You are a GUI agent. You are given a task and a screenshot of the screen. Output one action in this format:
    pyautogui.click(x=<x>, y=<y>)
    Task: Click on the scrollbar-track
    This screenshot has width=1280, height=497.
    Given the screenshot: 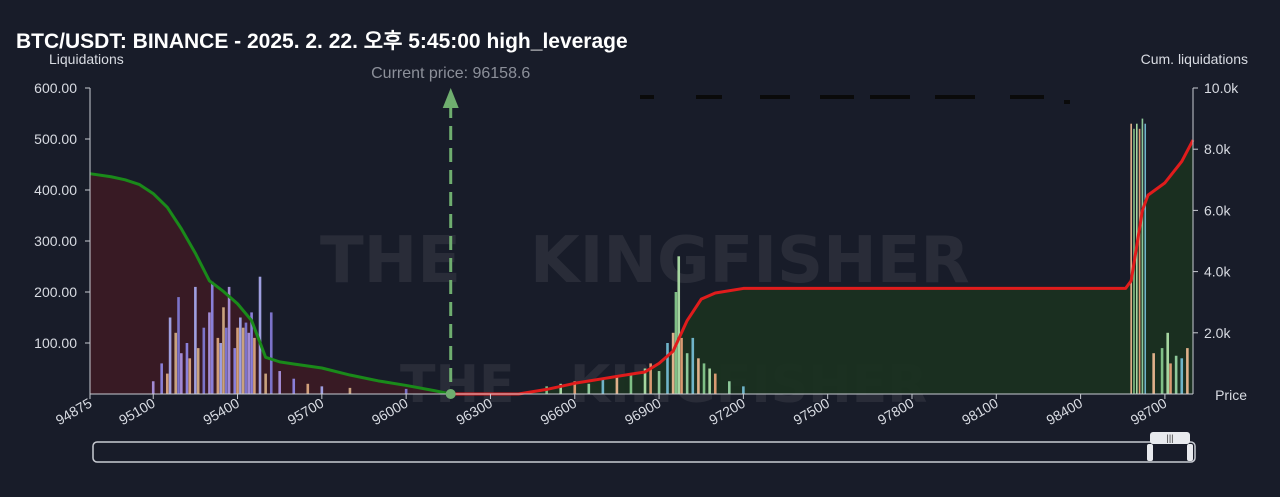 What is the action you would take?
    pyautogui.click(x=644, y=452)
    